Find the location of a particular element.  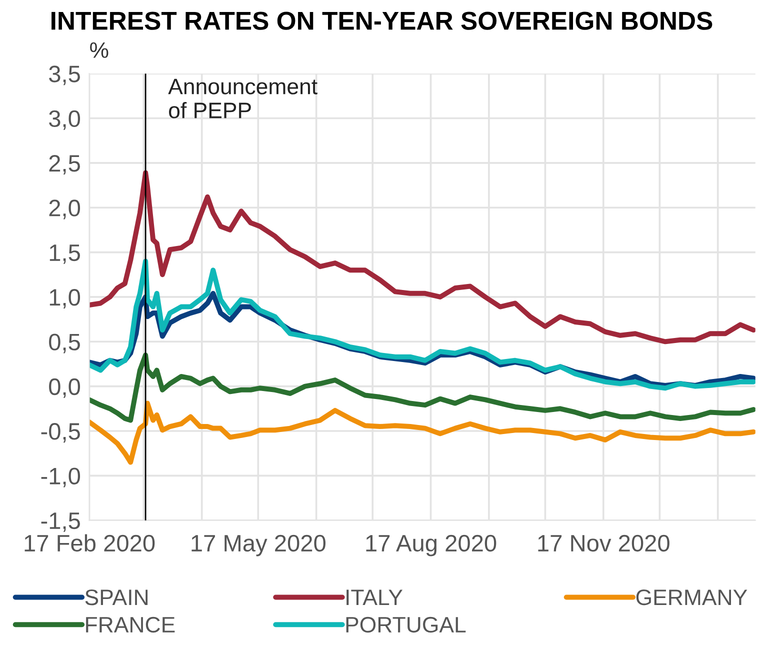

legend-label: ITALY is located at coordinates (374, 598).